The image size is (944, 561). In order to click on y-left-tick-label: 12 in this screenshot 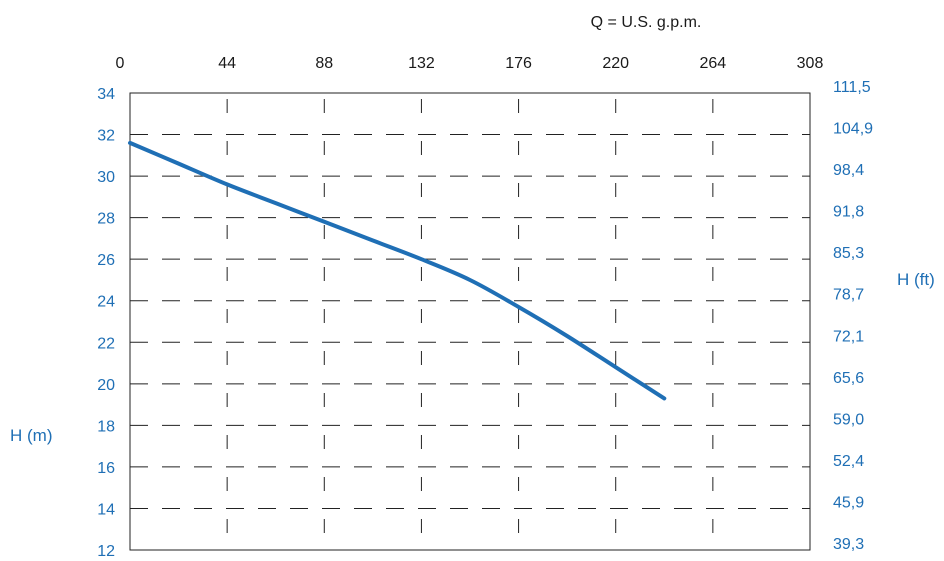, I will do `click(106, 551)`.